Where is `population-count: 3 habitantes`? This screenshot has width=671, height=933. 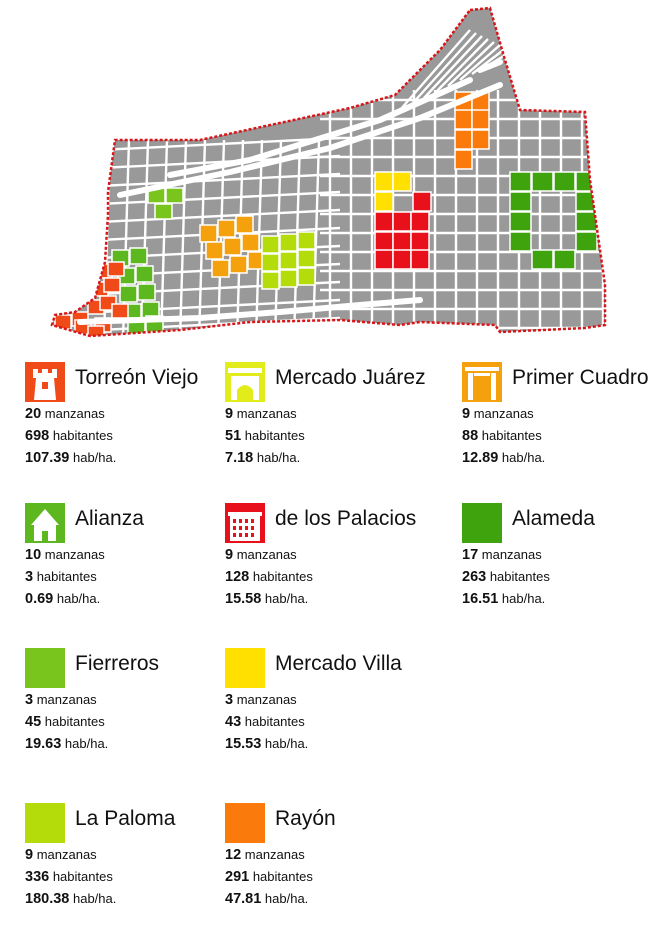 population-count: 3 habitantes is located at coordinates (61, 577).